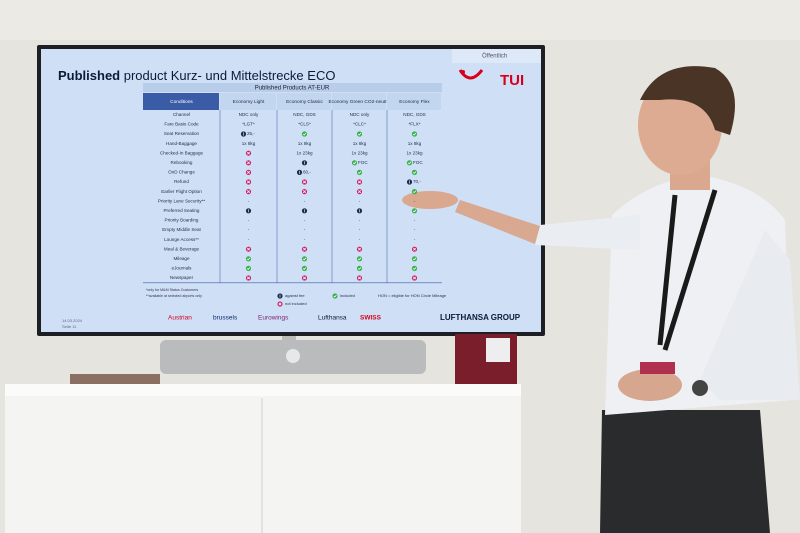 The height and width of the screenshot is (533, 800). What do you see at coordinates (292, 87) in the screenshot?
I see `caption-bar` at bounding box center [292, 87].